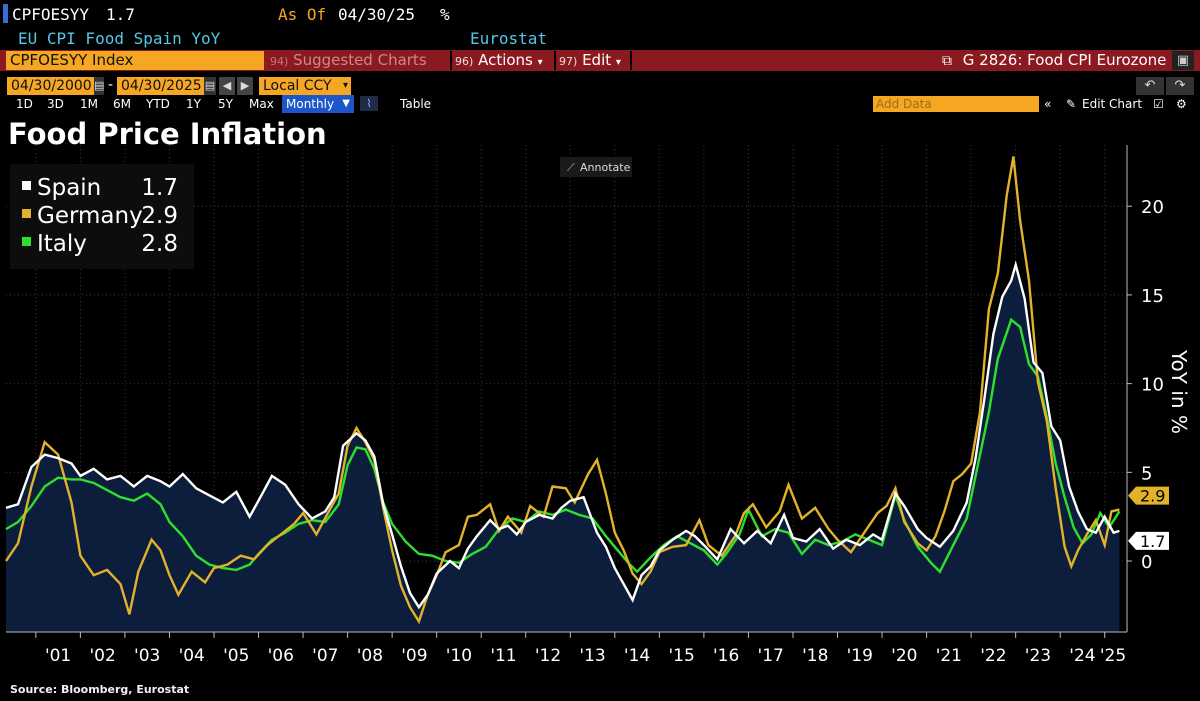 Image resolution: width=1200 pixels, height=701 pixels. I want to click on ticker-value: 1.7, so click(120, 14).